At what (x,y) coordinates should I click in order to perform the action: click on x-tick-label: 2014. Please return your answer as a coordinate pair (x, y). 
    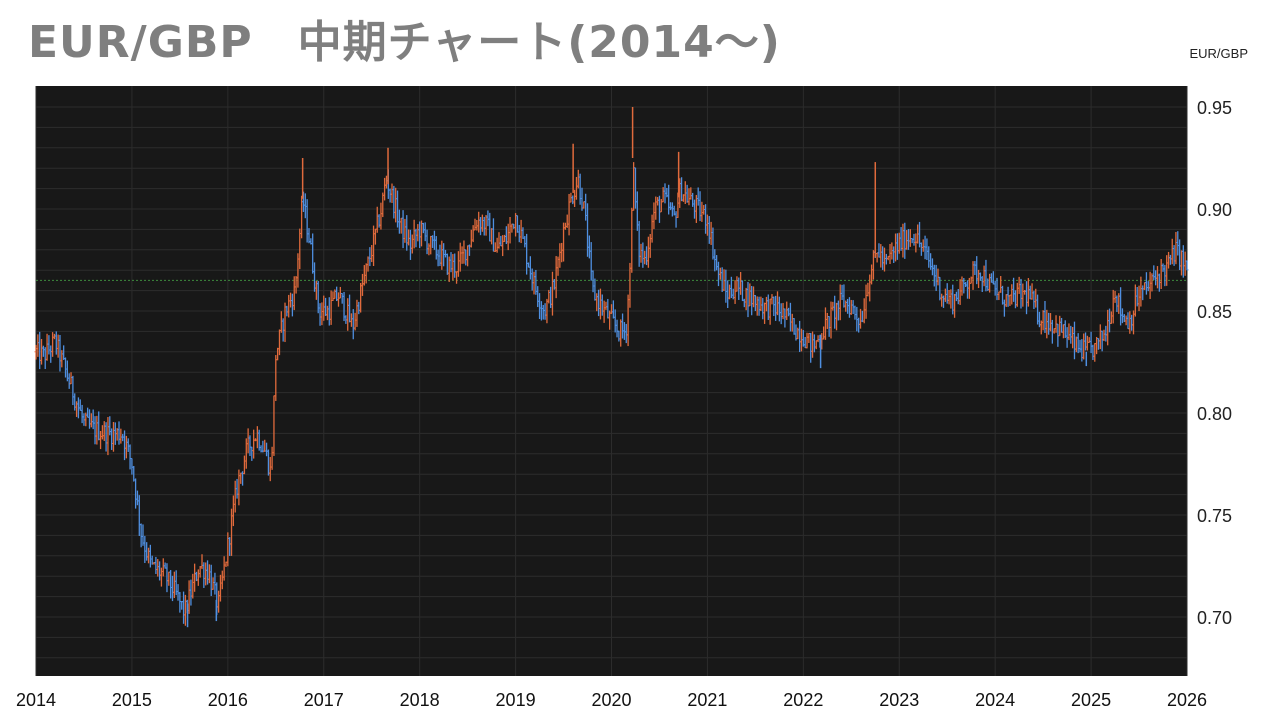
    Looking at the image, I should click on (36, 700).